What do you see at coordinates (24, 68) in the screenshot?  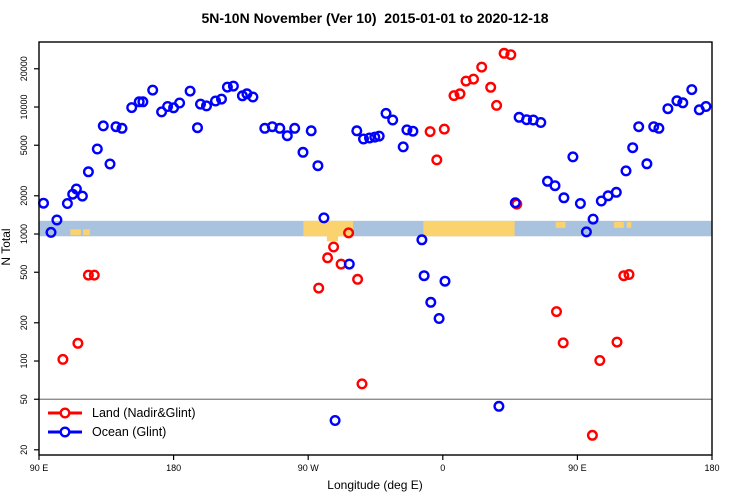 I see `y-tick-label: 20000` at bounding box center [24, 68].